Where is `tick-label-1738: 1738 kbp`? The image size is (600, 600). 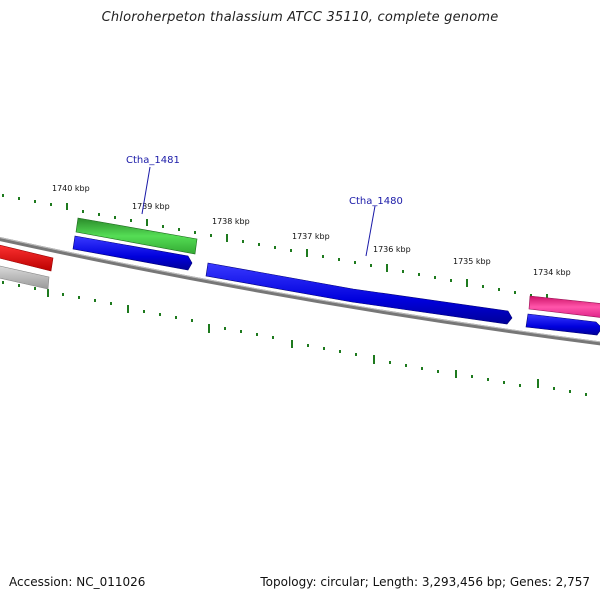
tick-label-1738: 1738 kbp is located at coordinates (231, 221).